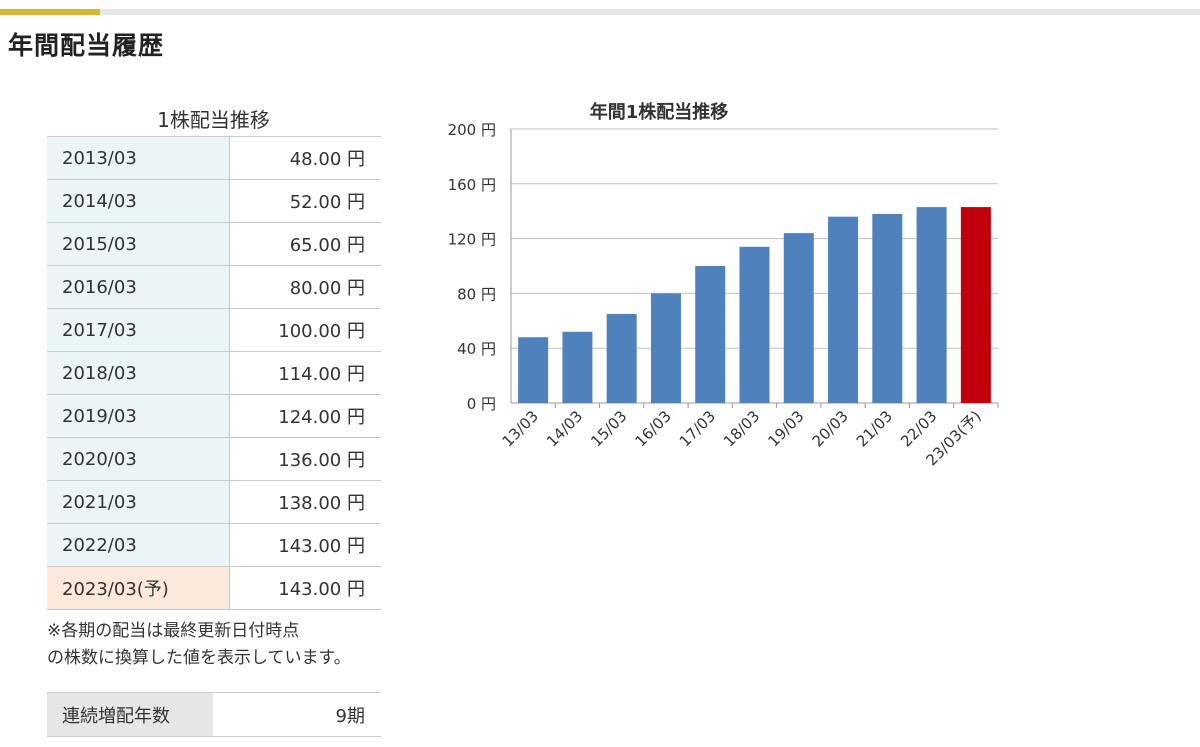 This screenshot has width=1200, height=747. I want to click on y-tick-label: 0 円, so click(481, 404).